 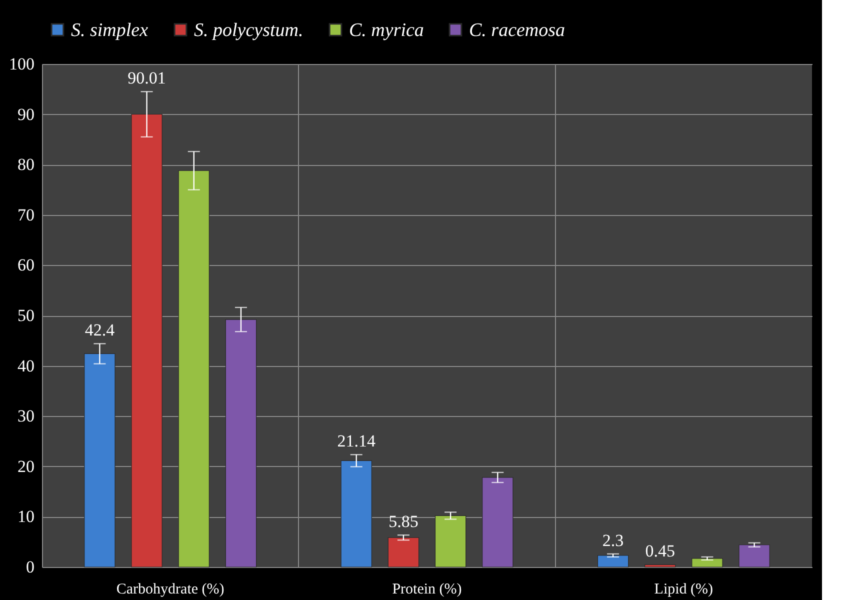 What do you see at coordinates (26, 114) in the screenshot?
I see `y-tick-label: 90` at bounding box center [26, 114].